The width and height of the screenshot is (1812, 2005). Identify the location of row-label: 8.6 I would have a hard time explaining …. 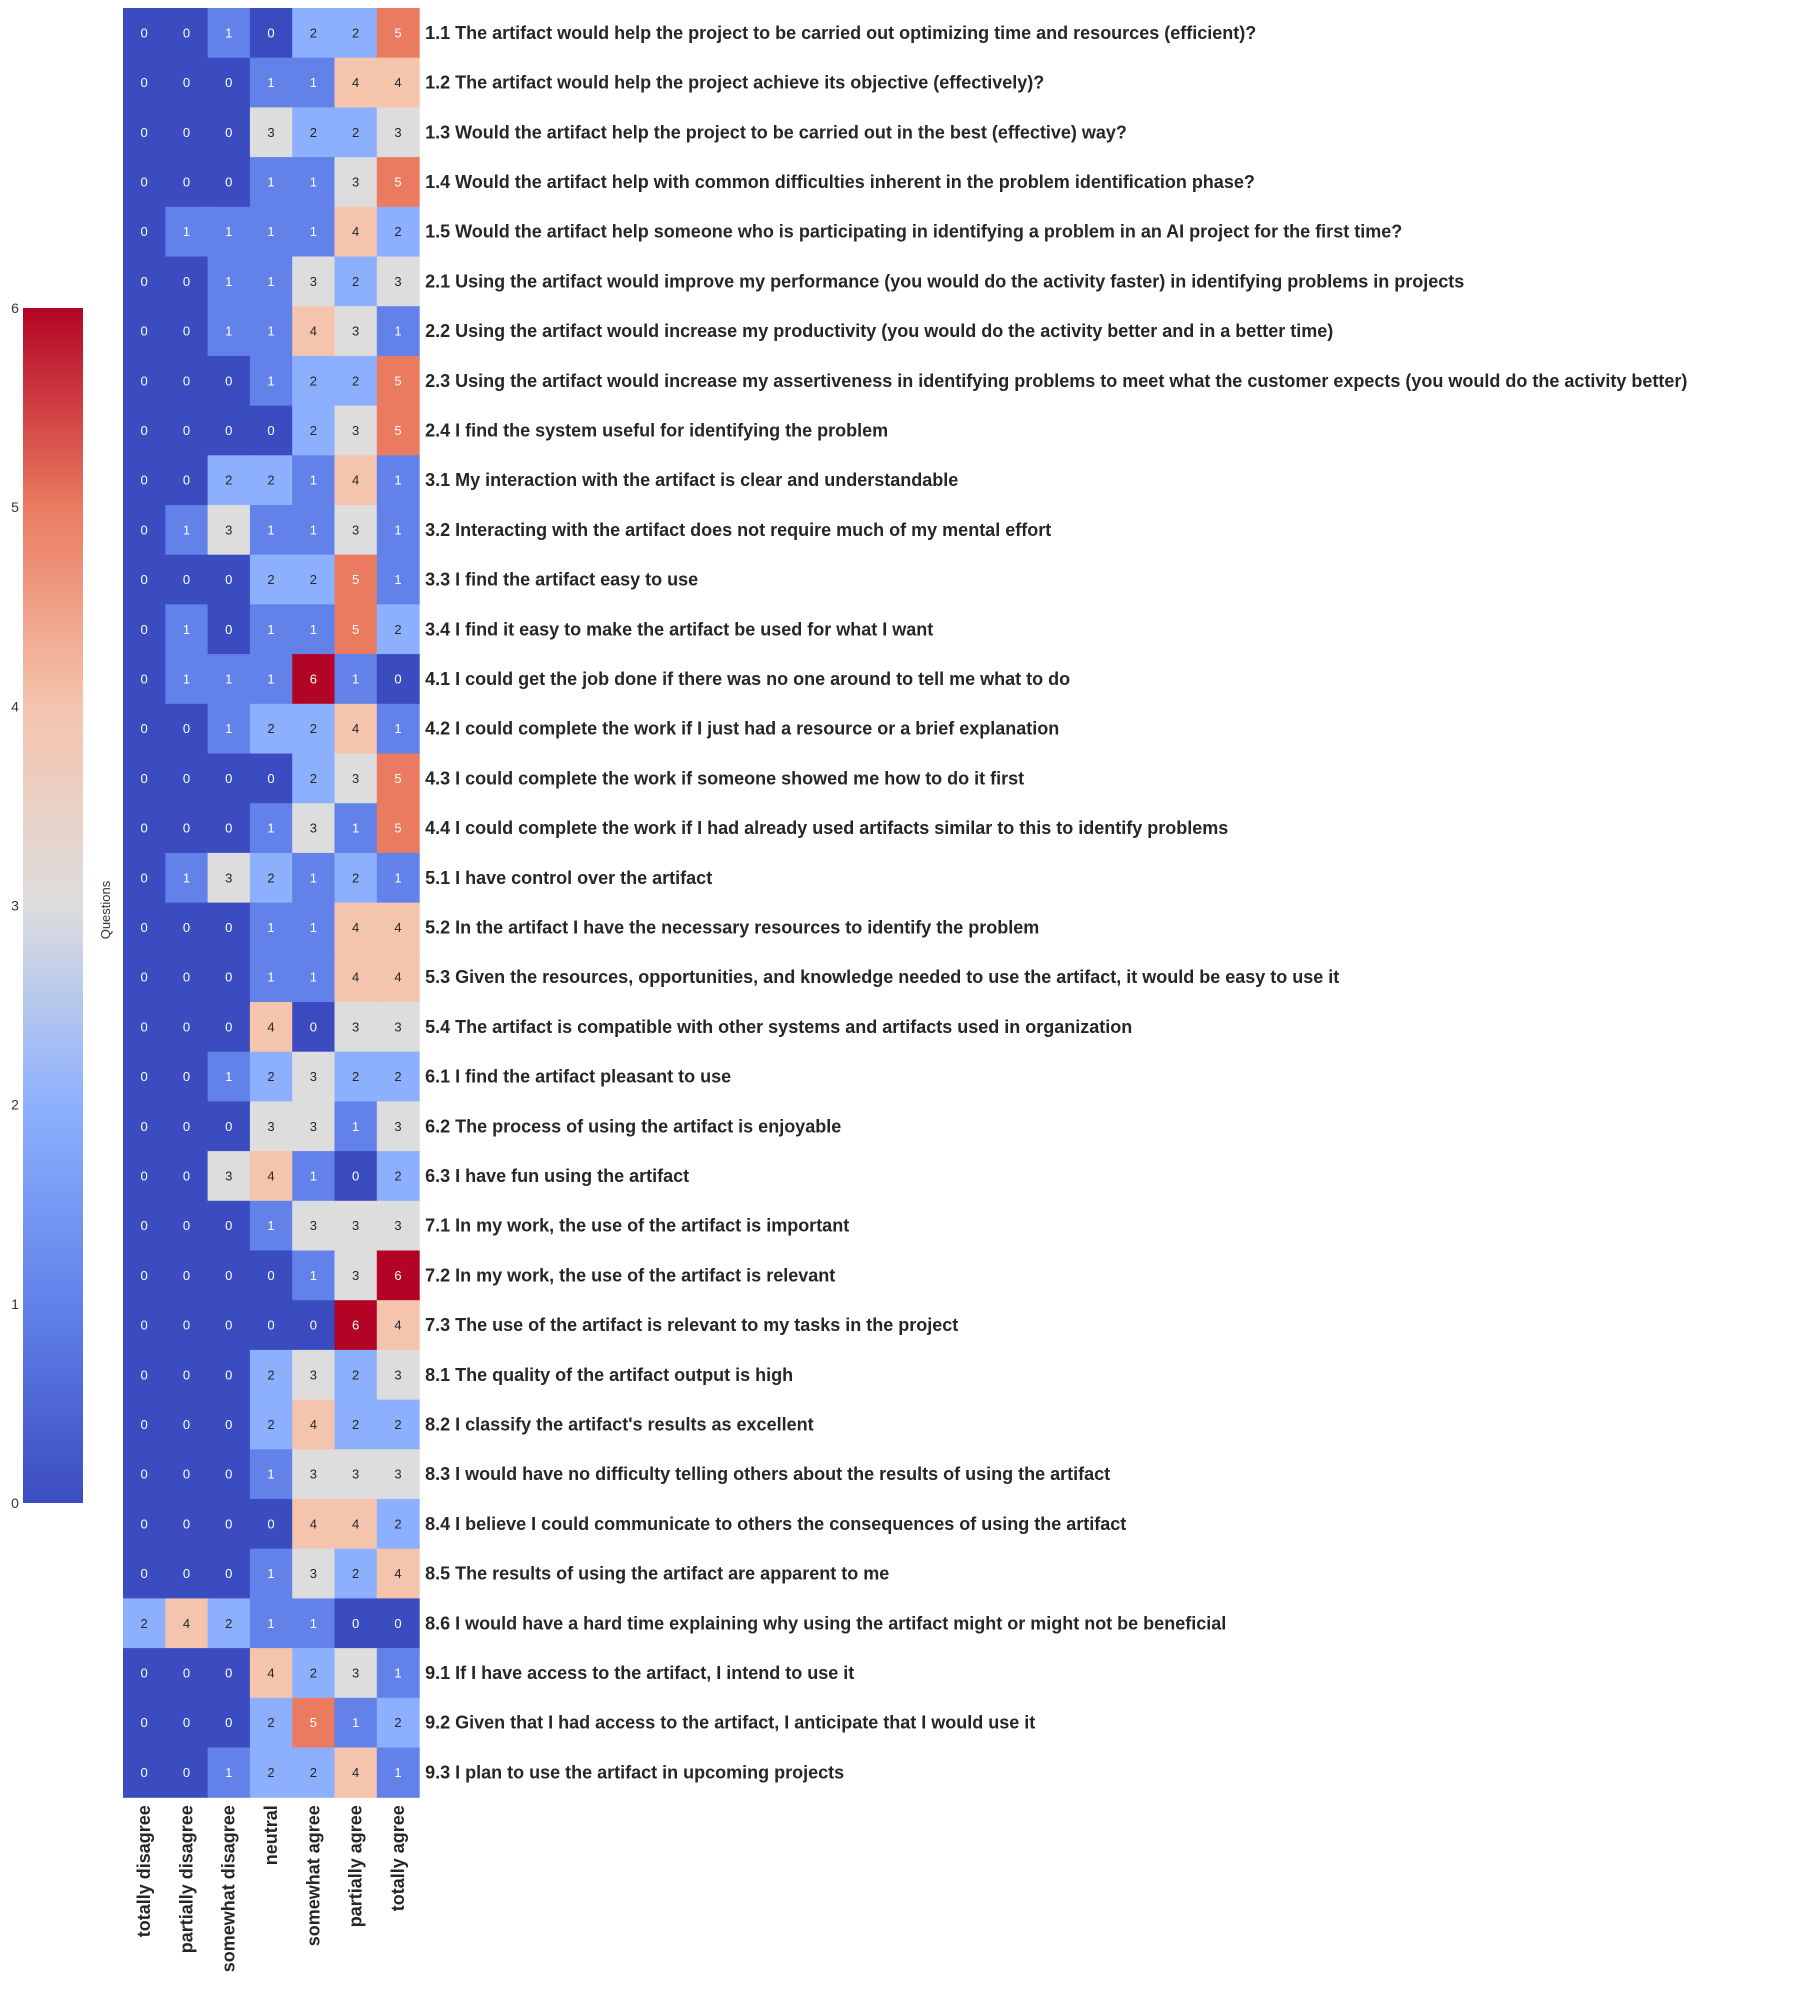
(825, 1623).